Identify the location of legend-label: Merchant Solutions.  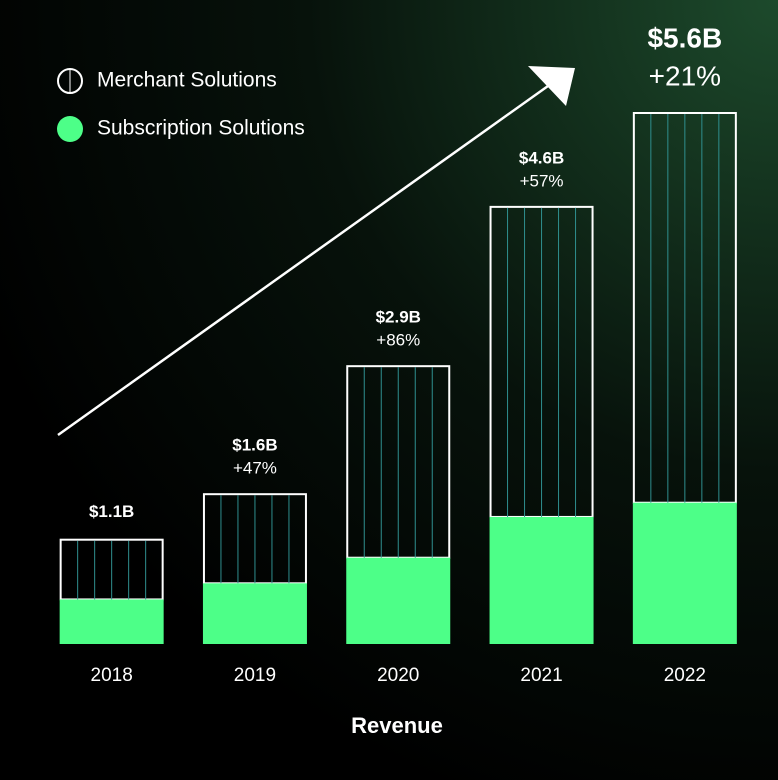
(187, 80).